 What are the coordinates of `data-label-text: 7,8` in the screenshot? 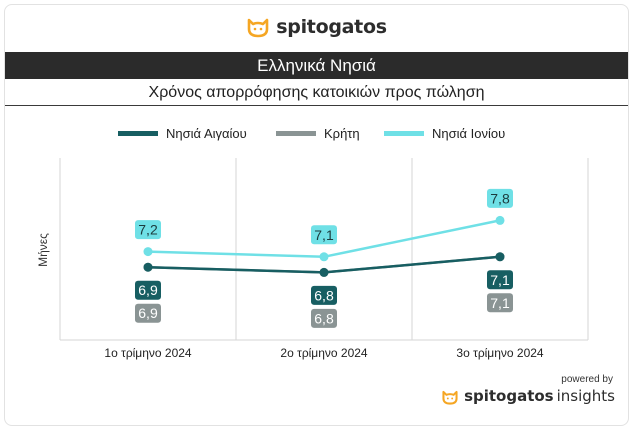 It's located at (500, 198).